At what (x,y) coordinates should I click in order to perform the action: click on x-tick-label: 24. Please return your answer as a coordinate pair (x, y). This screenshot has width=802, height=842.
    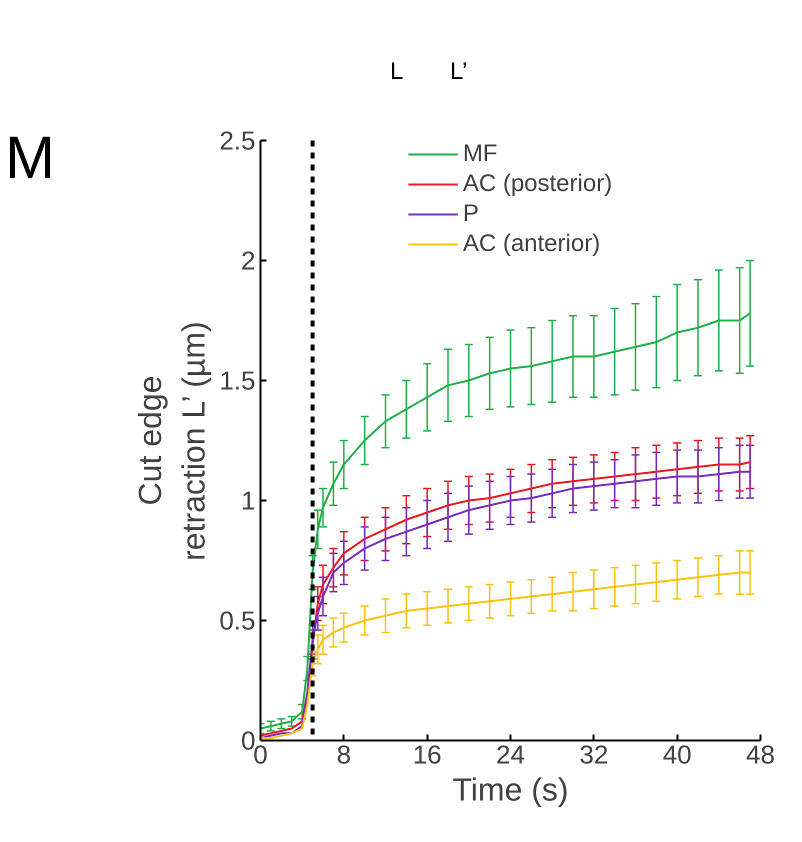
    Looking at the image, I should click on (510, 755).